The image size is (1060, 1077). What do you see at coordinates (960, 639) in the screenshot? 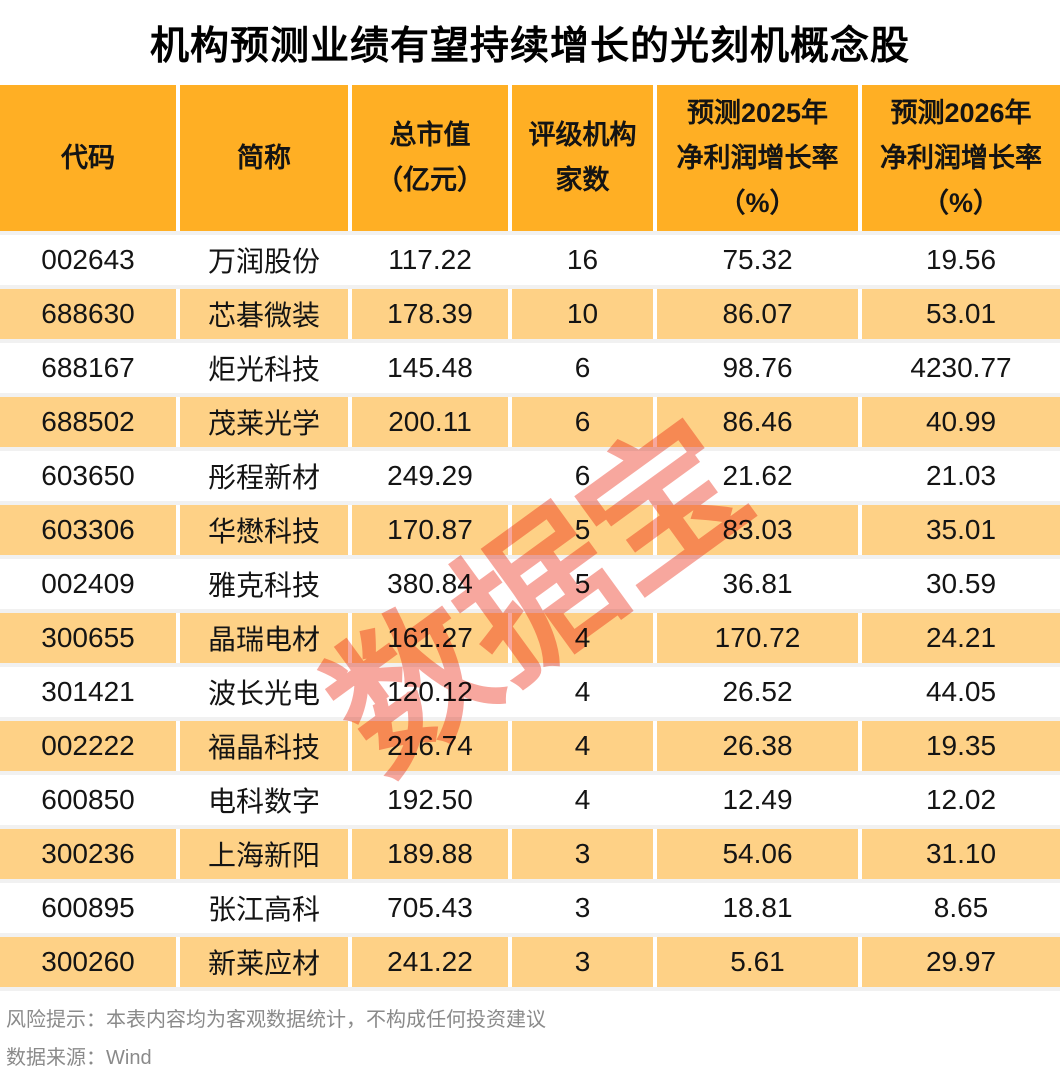
I see `cell-growth-2026: 24.21` at bounding box center [960, 639].